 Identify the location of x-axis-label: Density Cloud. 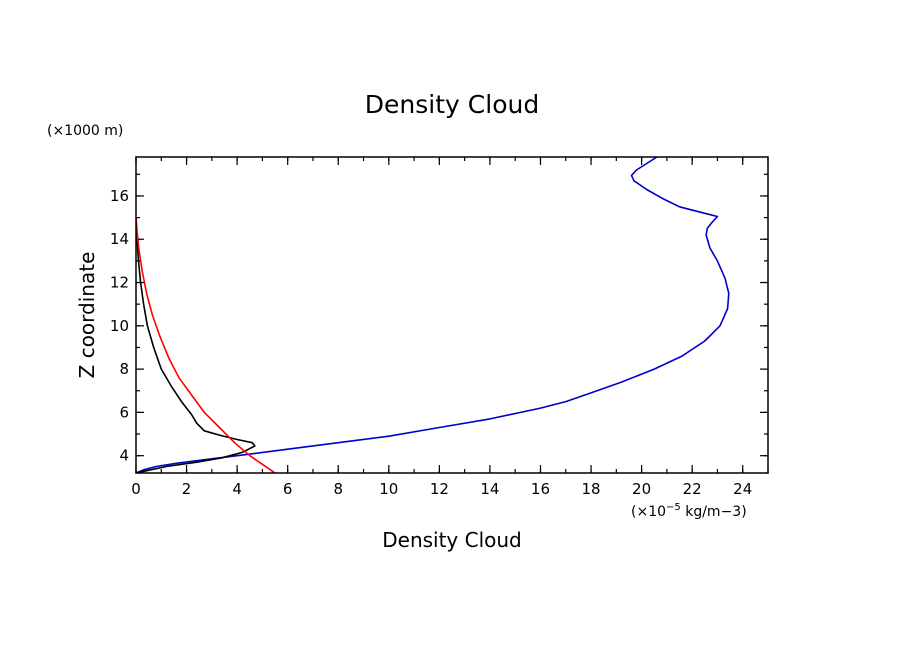
(452, 540).